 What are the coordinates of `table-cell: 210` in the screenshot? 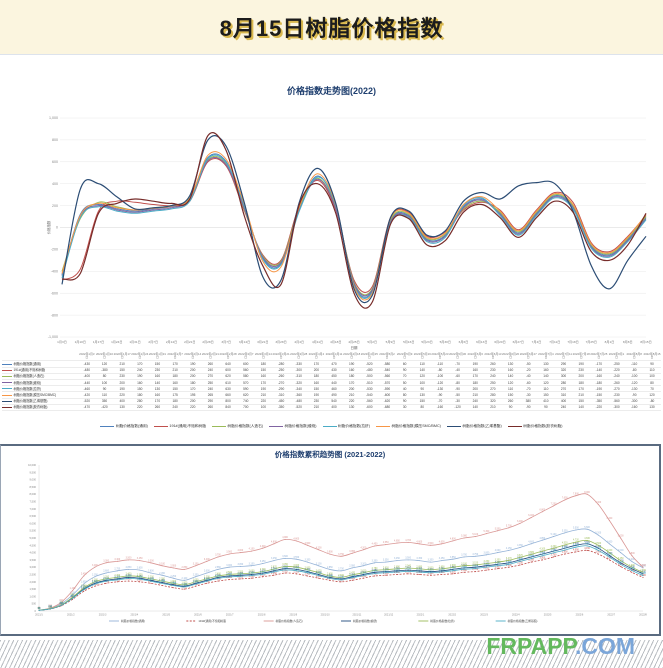 It's located at (175, 370).